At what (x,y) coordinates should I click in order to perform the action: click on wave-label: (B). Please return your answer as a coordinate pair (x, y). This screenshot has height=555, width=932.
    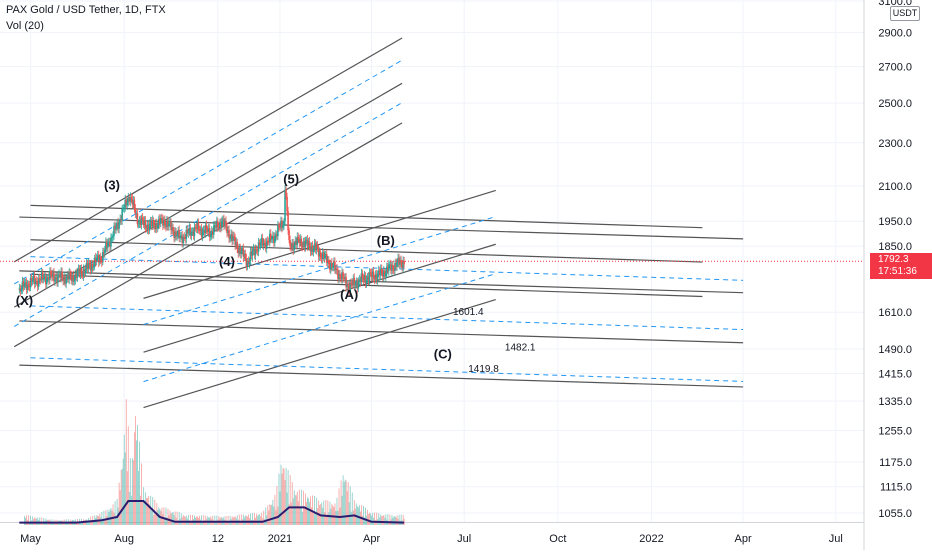
    Looking at the image, I should click on (386, 240).